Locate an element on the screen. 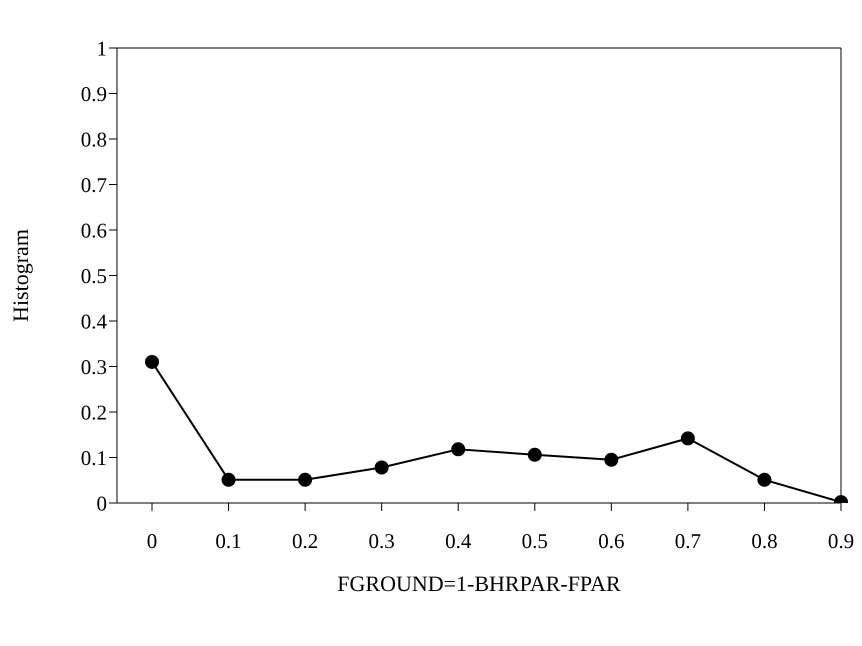 This screenshot has height=646, width=862. x-tick-label: 0.9 is located at coordinates (841, 540).